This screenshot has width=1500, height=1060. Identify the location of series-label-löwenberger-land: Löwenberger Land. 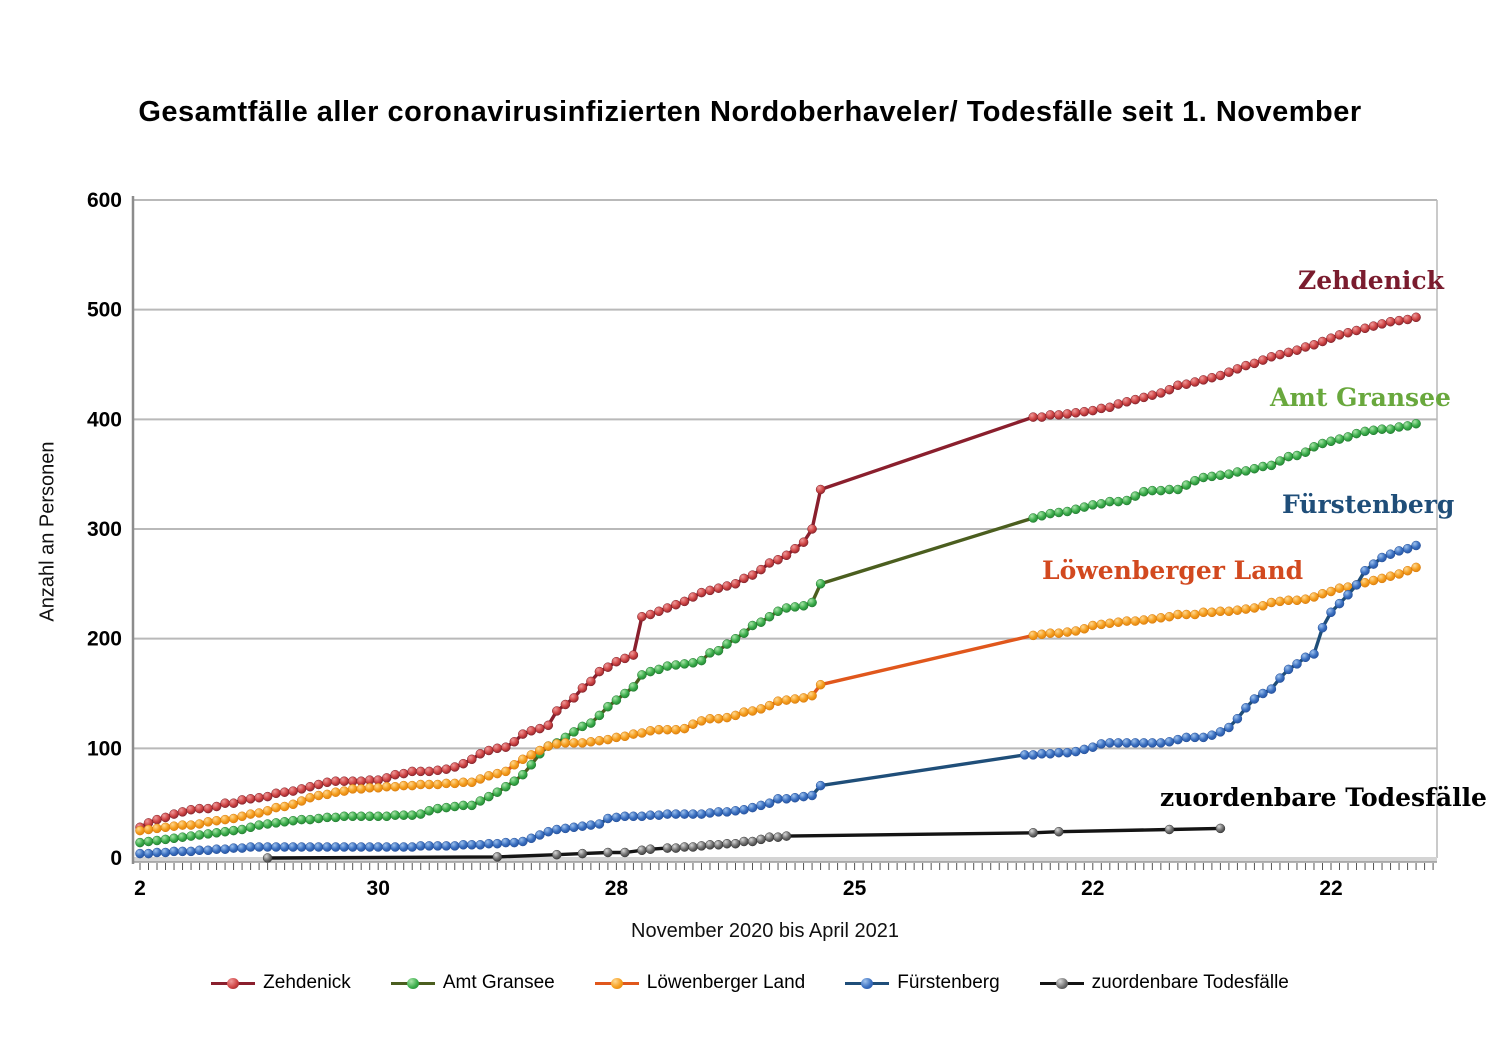
(1173, 570).